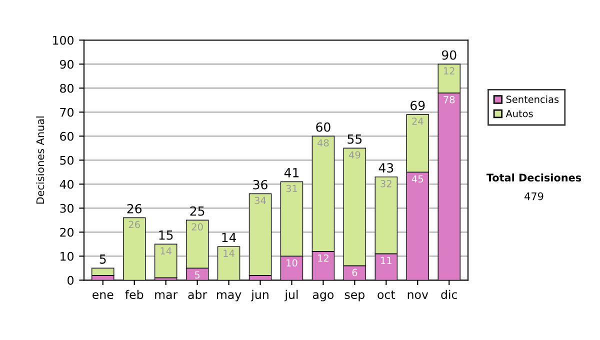  What do you see at coordinates (134, 295) in the screenshot?
I see `x-tick-label: feb` at bounding box center [134, 295].